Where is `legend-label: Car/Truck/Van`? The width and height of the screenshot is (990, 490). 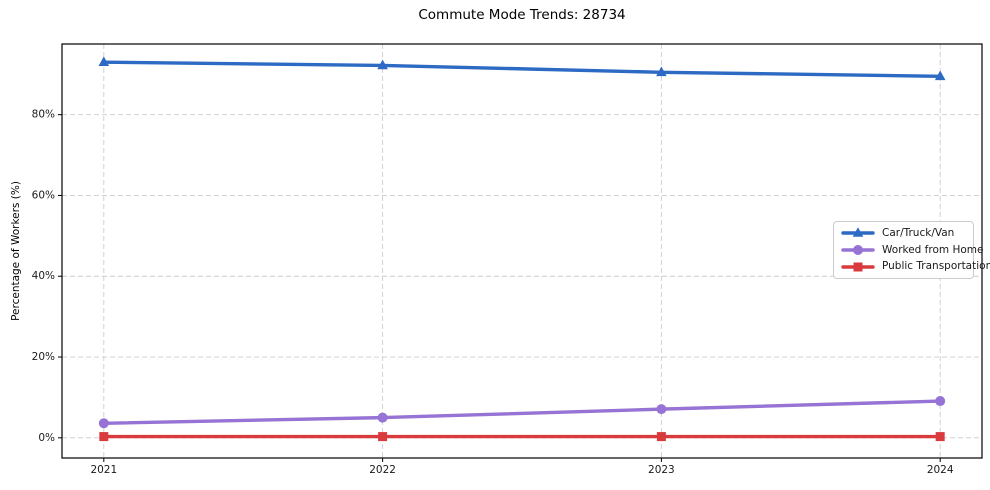
legend-label: Car/Truck/Van is located at coordinates (918, 233).